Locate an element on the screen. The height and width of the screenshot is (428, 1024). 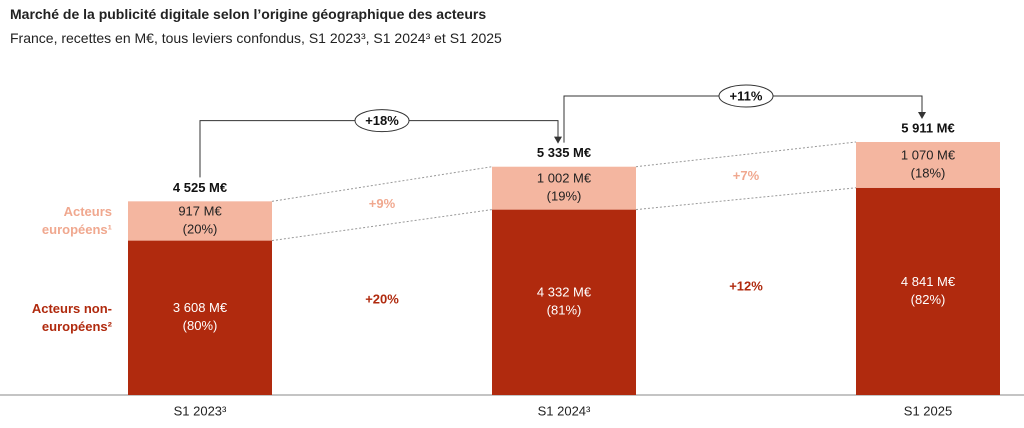
total-growth-label: +18% is located at coordinates (382, 120).